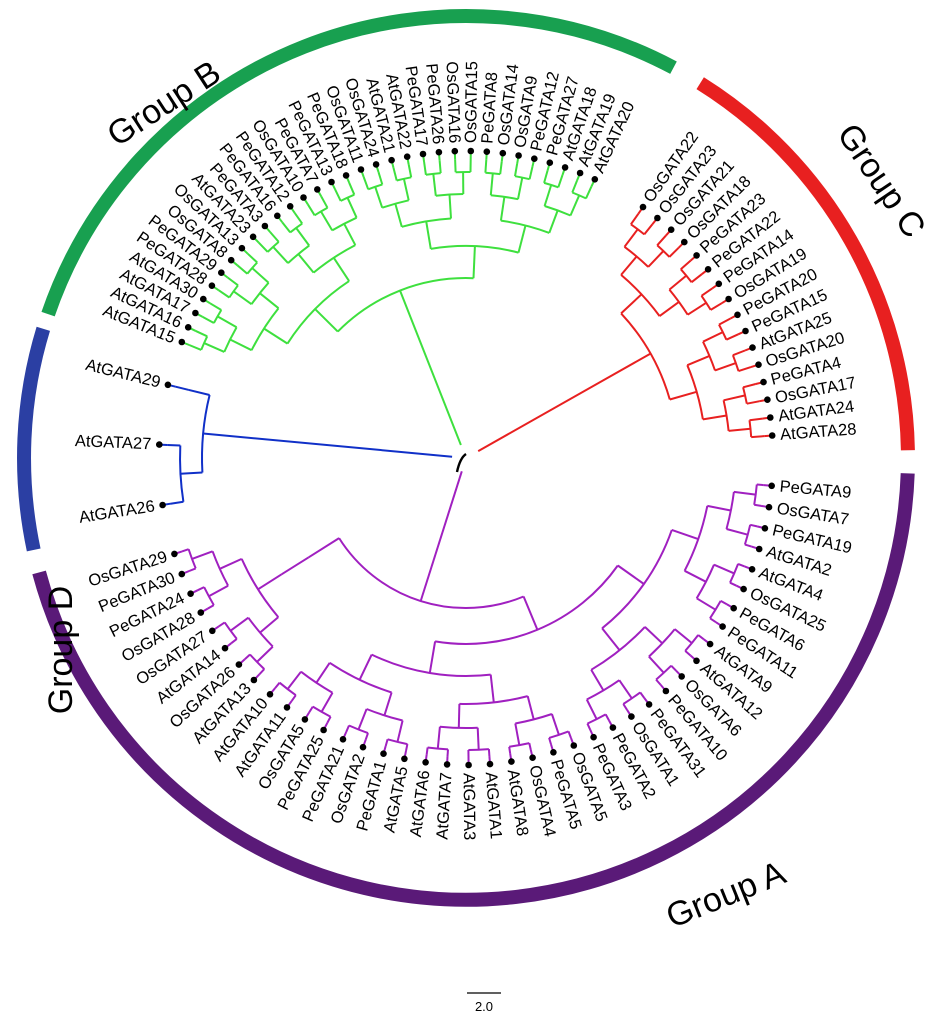  I want to click on leaf-label: AtGATA27, so click(113, 442).